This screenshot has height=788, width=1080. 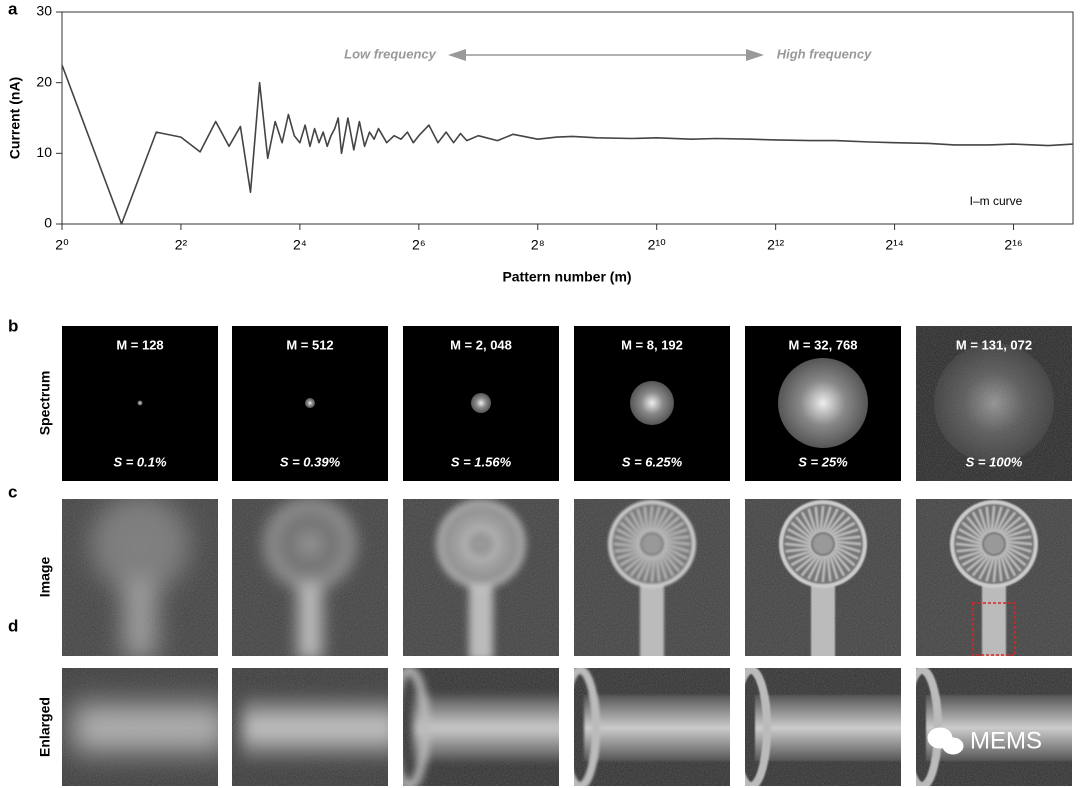 What do you see at coordinates (994, 344) in the screenshot?
I see `m-label: M = 131, 072` at bounding box center [994, 344].